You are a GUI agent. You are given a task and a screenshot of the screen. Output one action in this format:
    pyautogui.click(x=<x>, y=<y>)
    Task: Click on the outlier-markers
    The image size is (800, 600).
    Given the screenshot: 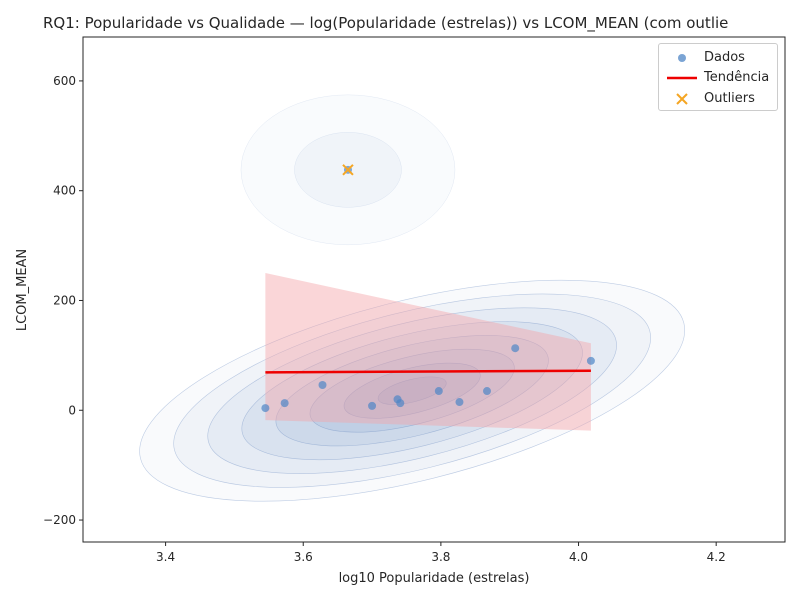 What is the action you would take?
    pyautogui.click(x=348, y=170)
    